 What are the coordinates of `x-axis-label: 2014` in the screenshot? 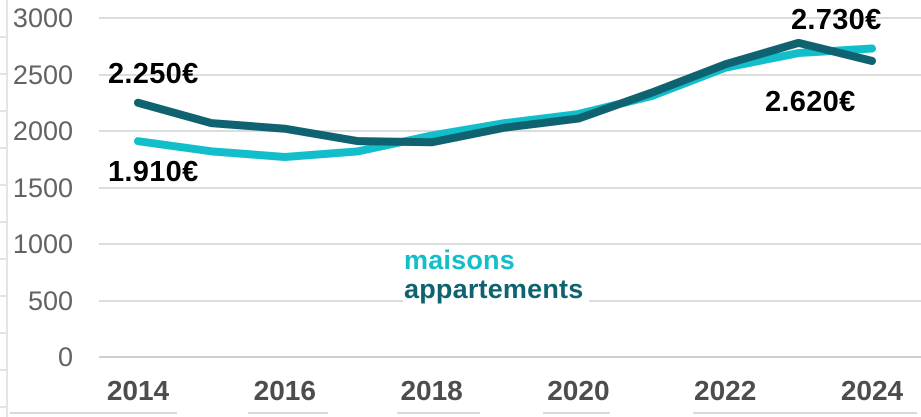 It's located at (138, 390).